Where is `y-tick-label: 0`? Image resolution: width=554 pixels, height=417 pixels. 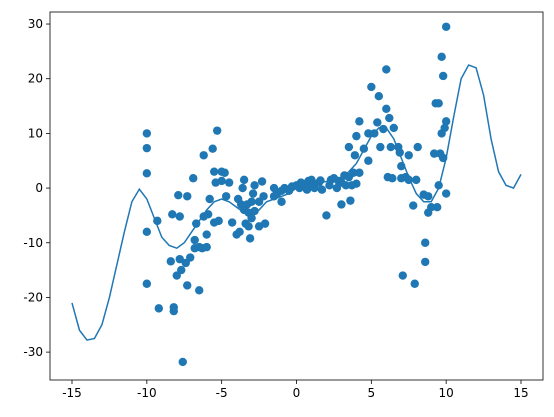 y-tick-label: 0 is located at coordinates (39, 188).